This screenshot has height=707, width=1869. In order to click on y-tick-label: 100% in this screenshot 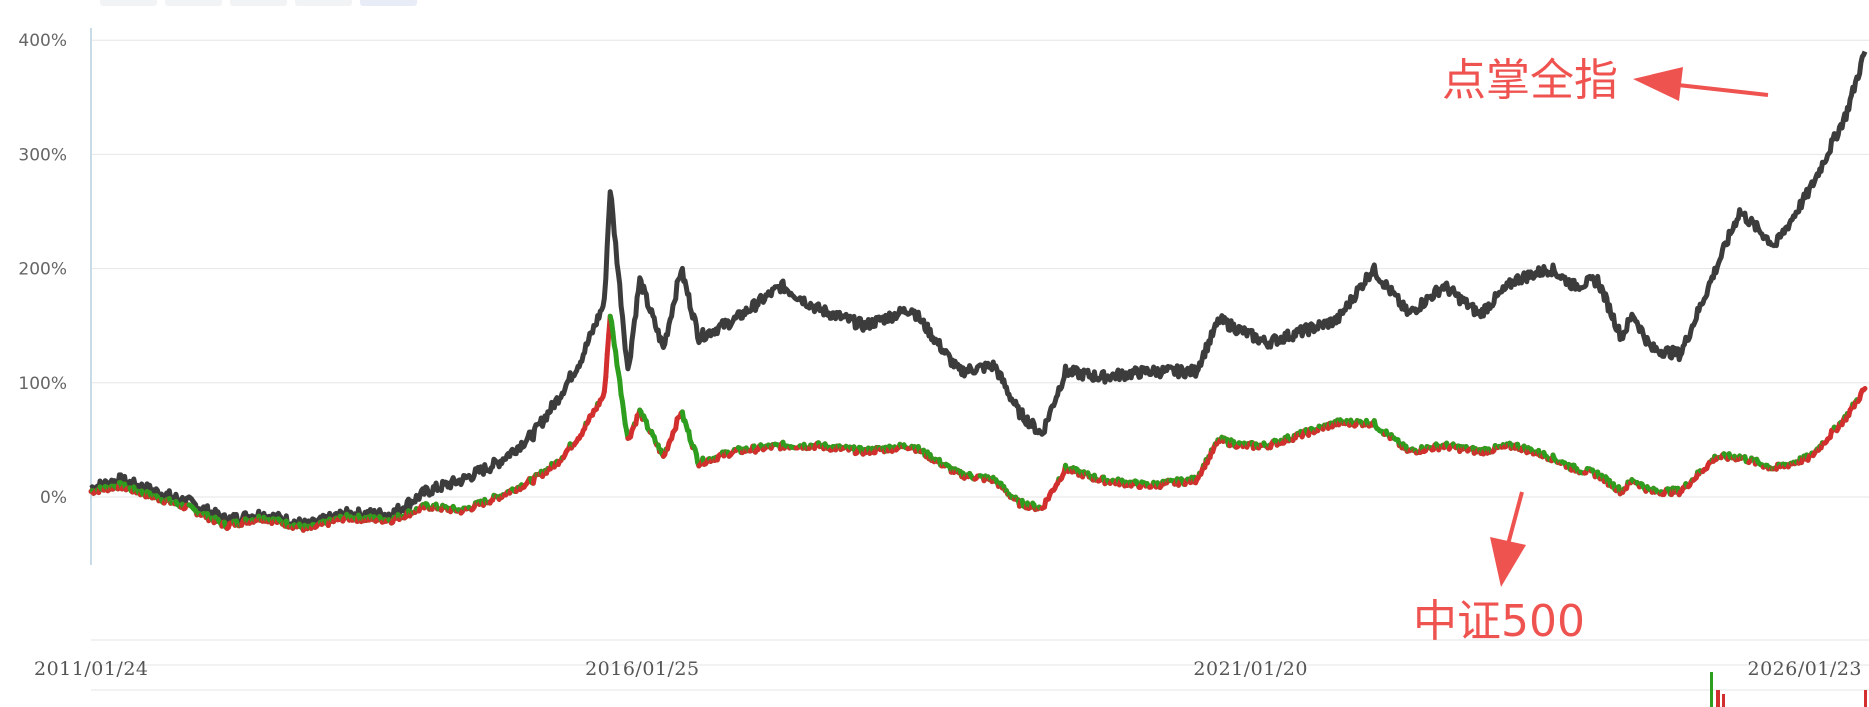, I will do `click(42, 384)`.